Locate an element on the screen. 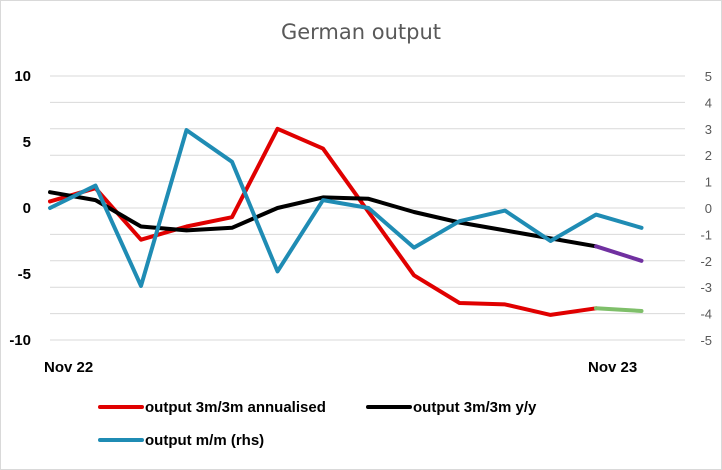 The width and height of the screenshot is (722, 470). right-tick-label: 5 is located at coordinates (708, 76).